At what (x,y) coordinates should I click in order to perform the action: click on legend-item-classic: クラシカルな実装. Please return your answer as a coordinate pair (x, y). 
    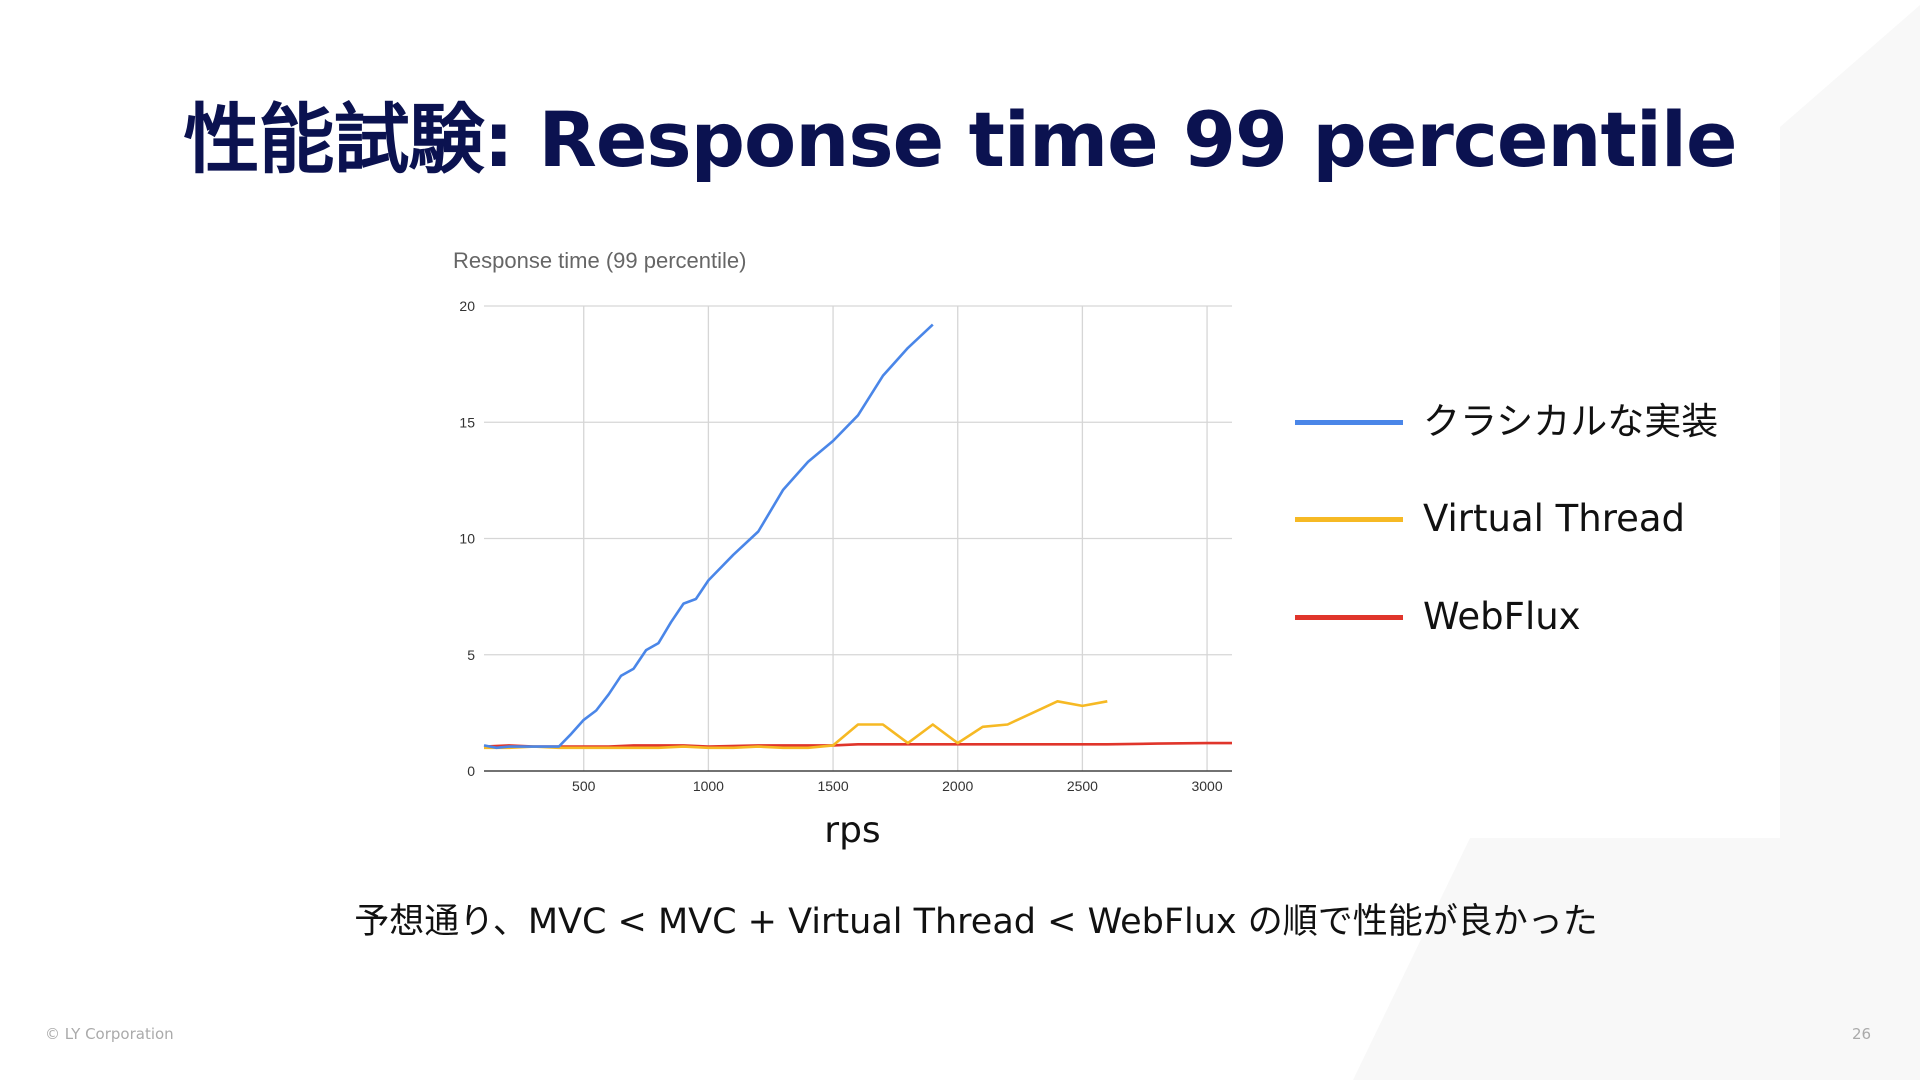
    Looking at the image, I should click on (1545, 422).